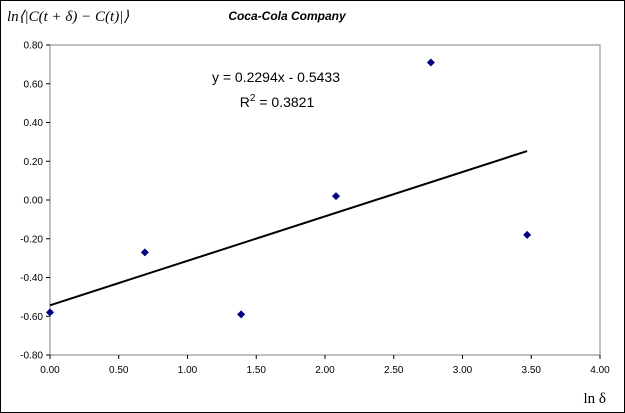  What do you see at coordinates (595, 399) in the screenshot?
I see `x-axis-label: ln δ` at bounding box center [595, 399].